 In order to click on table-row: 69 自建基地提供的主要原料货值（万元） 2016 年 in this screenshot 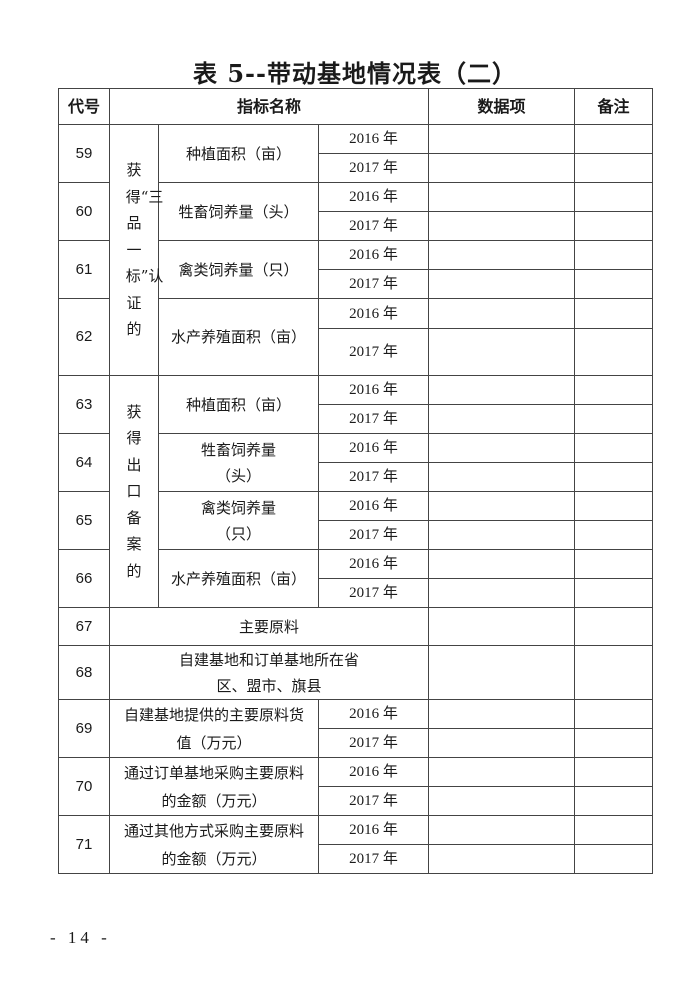, I will do `click(355, 728)`.